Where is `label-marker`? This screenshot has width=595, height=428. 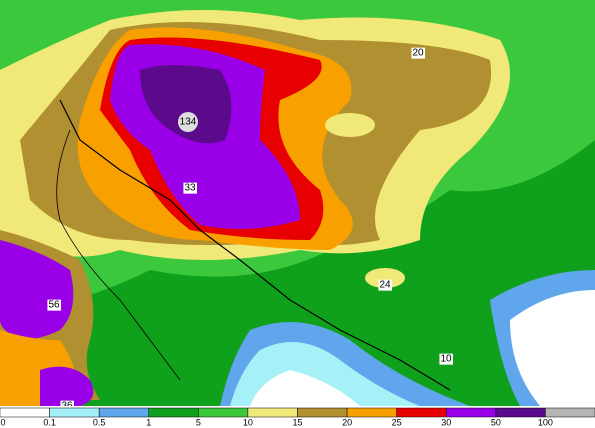 label-marker is located at coordinates (188, 122).